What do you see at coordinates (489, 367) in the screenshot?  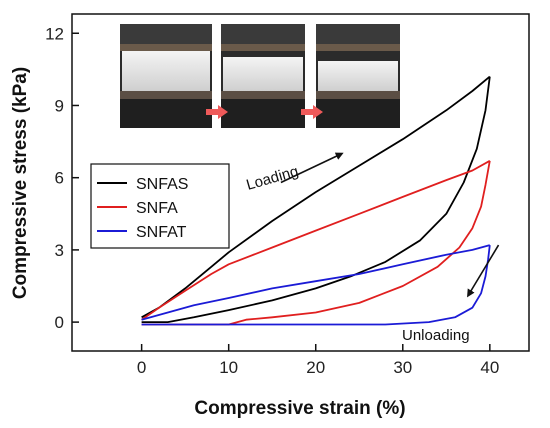 I see `x-tick-label: 40` at bounding box center [489, 367].